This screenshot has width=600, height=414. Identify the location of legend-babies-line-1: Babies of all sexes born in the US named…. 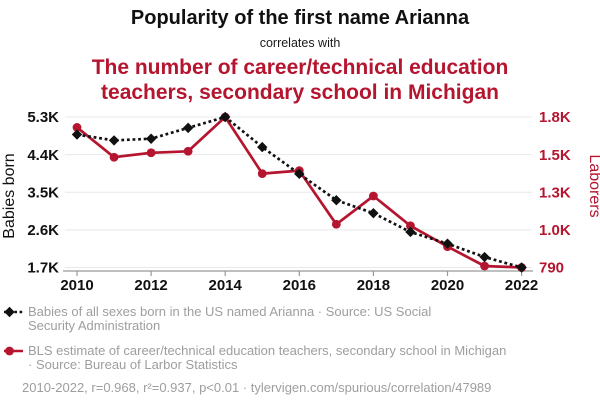
(230, 311).